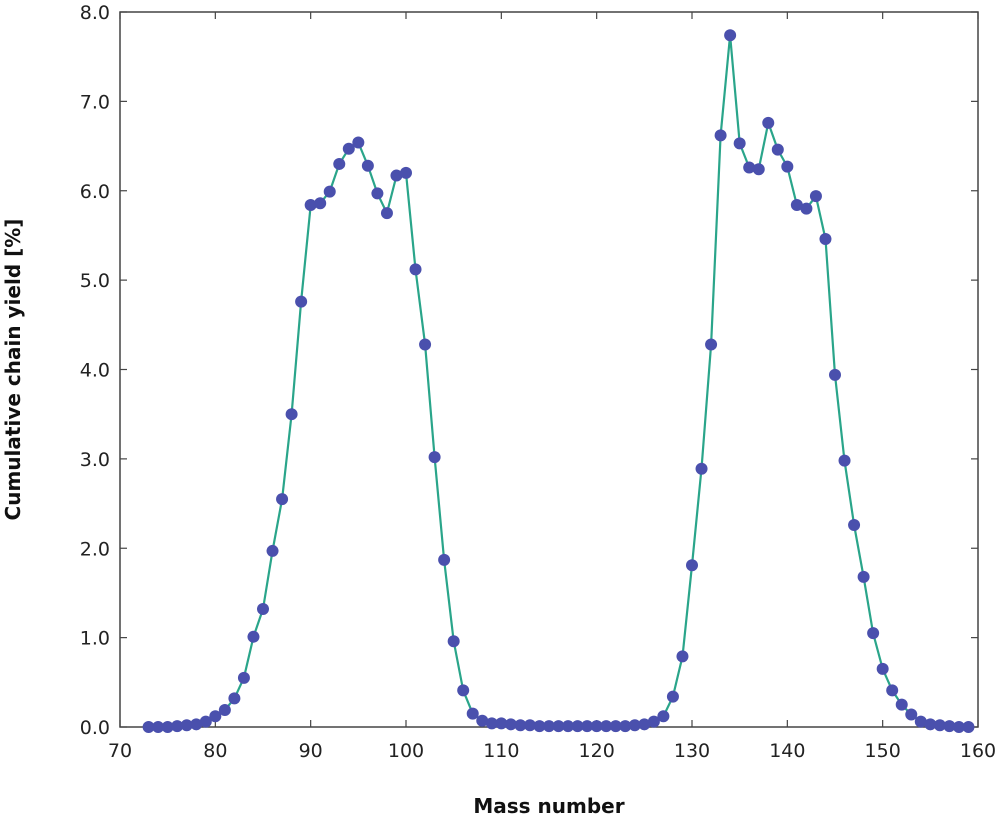  I want to click on y-tick-label: 4.0, so click(95, 371).